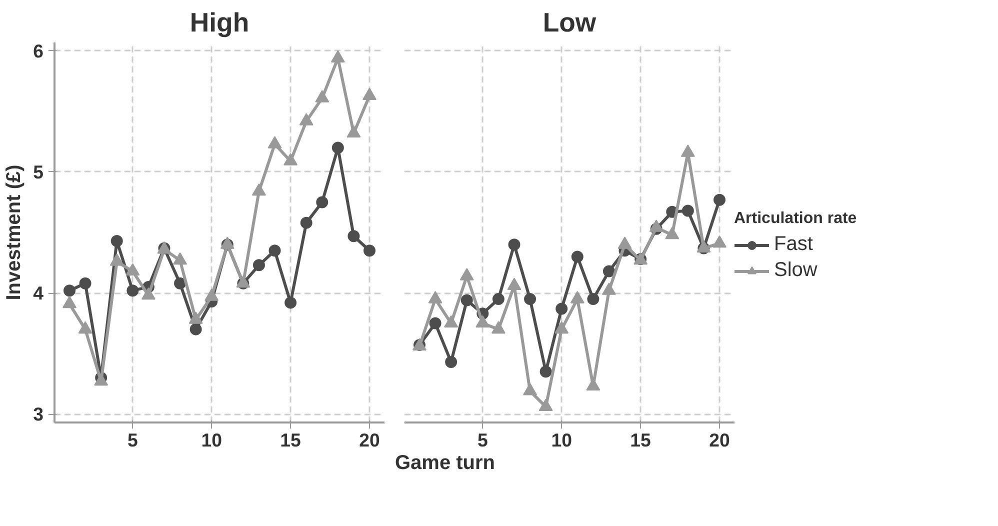 Image resolution: width=998 pixels, height=526 pixels. What do you see at coordinates (445, 463) in the screenshot?
I see `x-axis-title: Game turn` at bounding box center [445, 463].